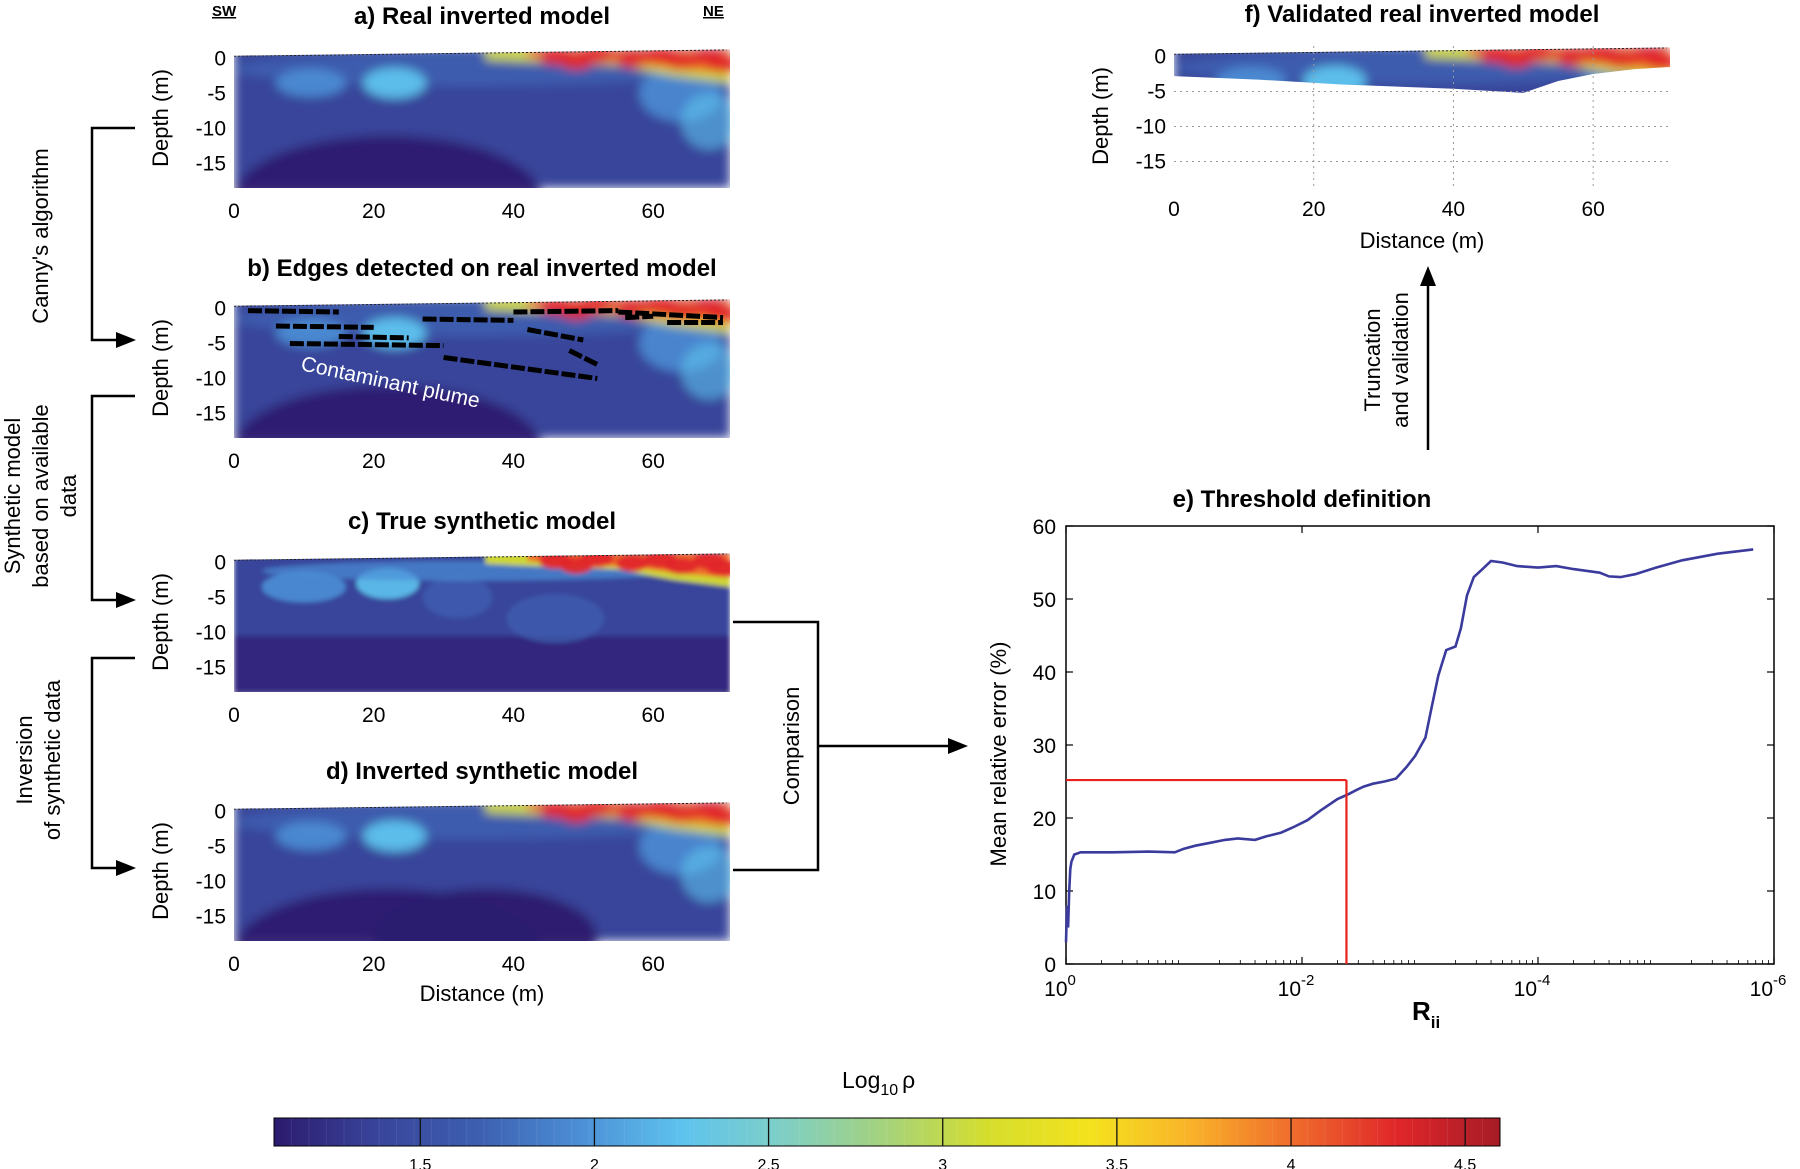 The width and height of the screenshot is (1800, 1169). What do you see at coordinates (1422, 50) in the screenshot?
I see `panel-f-air` at bounding box center [1422, 50].